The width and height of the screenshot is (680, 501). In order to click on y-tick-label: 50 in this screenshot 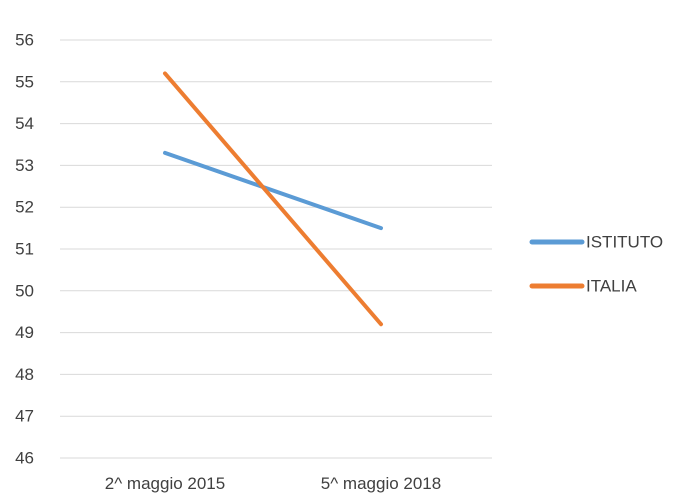, I will do `click(24, 290)`.